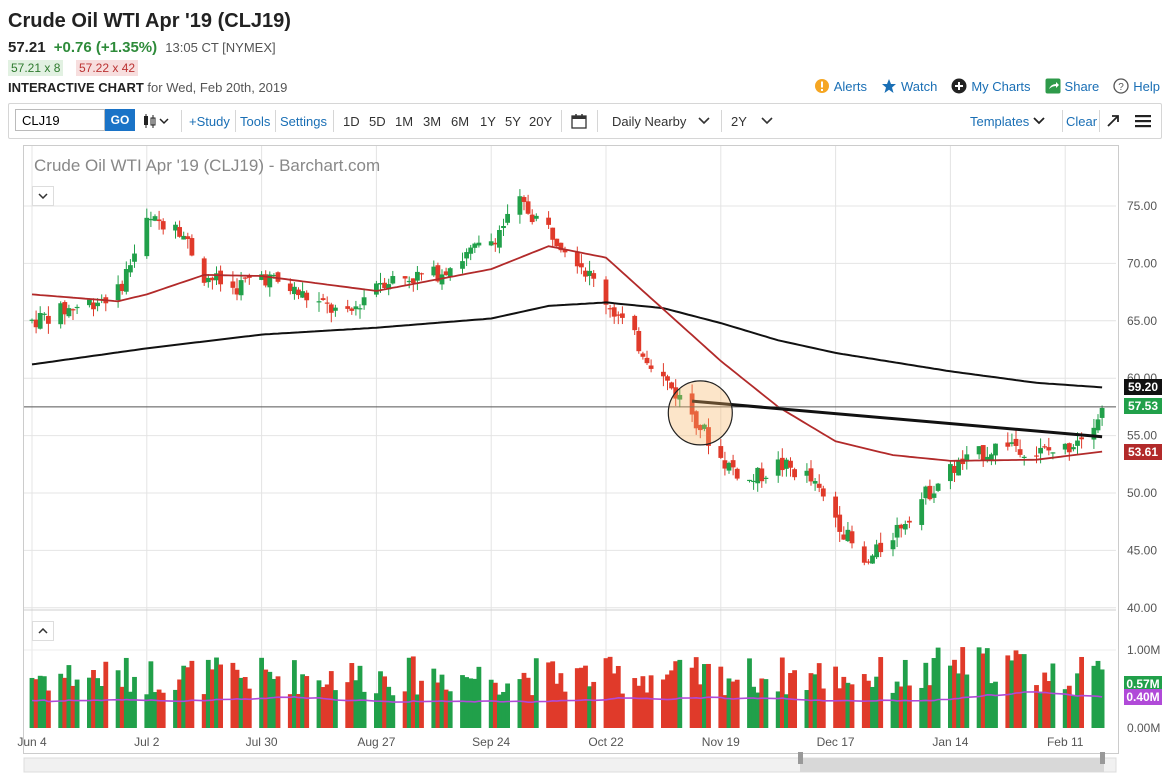  Describe the element at coordinates (1072, 86) in the screenshot. I see `share-link: Share` at that location.